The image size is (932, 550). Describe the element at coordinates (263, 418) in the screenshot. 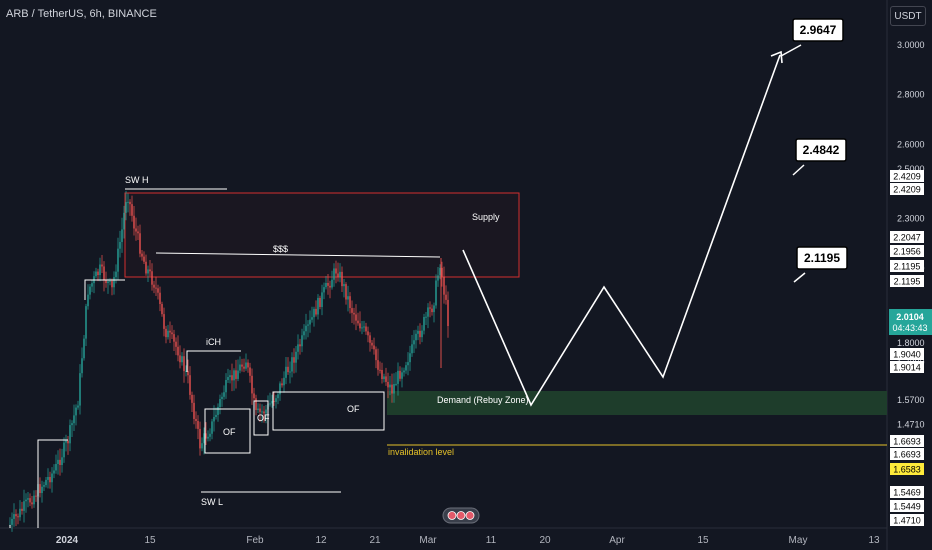

I see `of-label-2: OF` at that location.